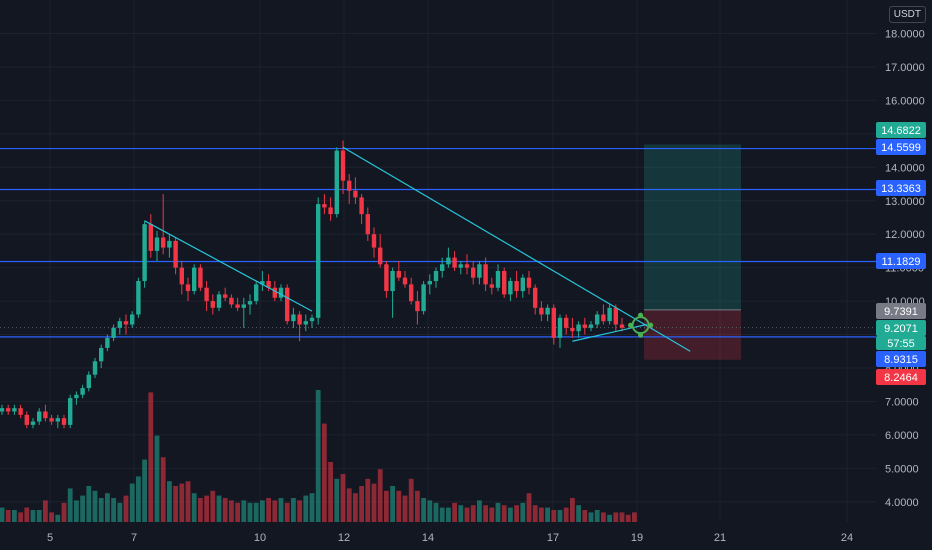 The width and height of the screenshot is (932, 550). Describe the element at coordinates (901, 329) in the screenshot. I see `price-badge-text: 9.2071` at that location.